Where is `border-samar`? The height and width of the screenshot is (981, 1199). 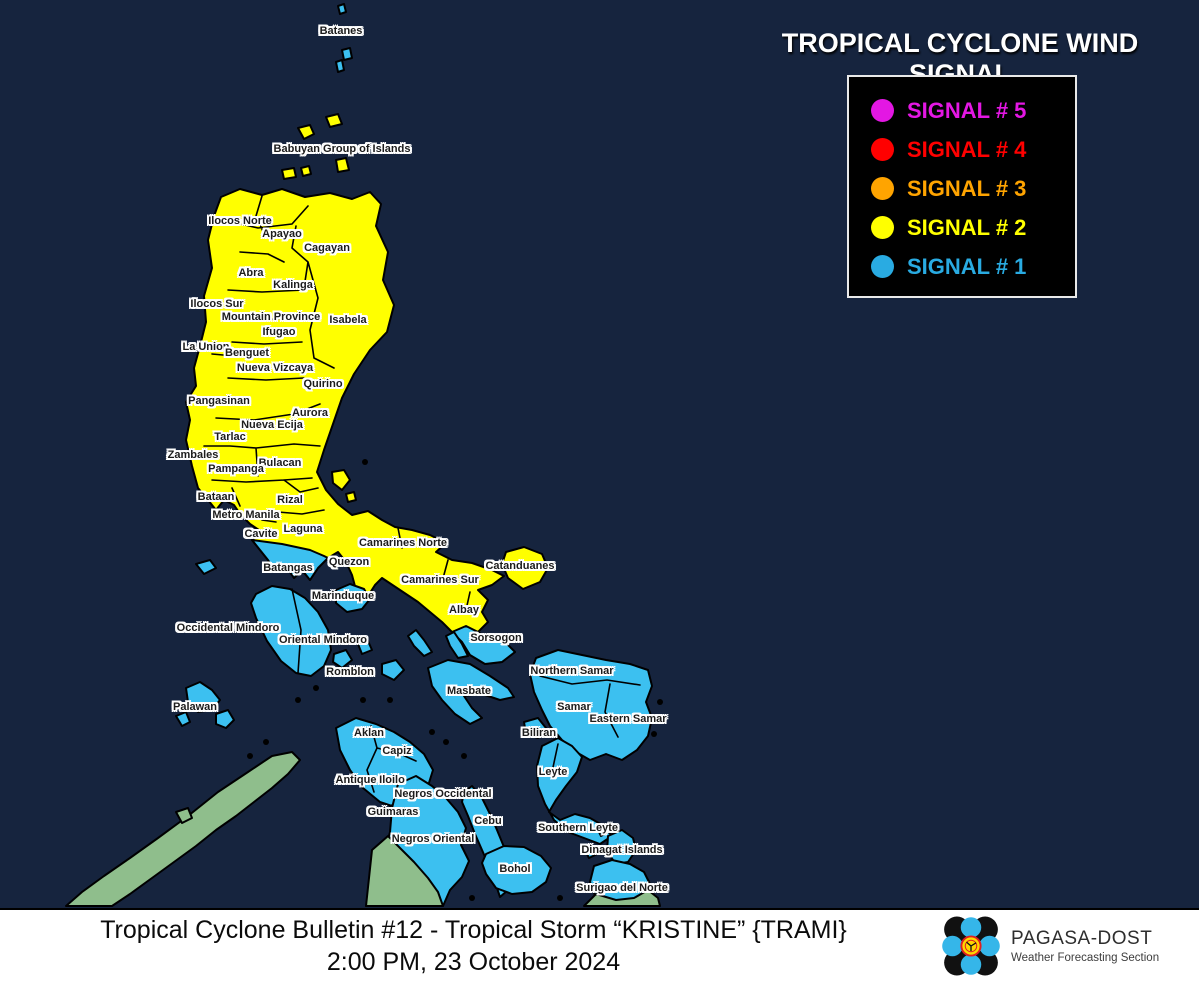
border-samar is located at coordinates (590, 706).